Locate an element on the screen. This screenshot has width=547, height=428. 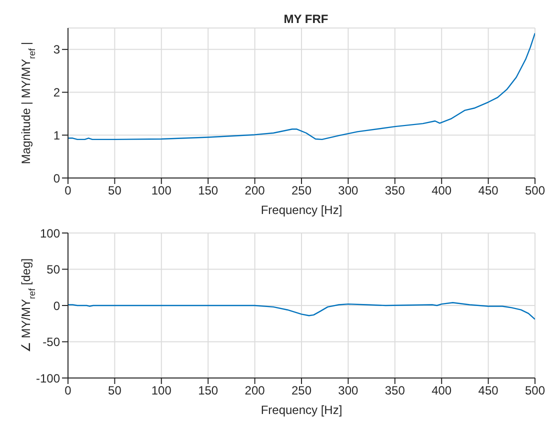
y-tick-label: 3 is located at coordinates (56, 49).